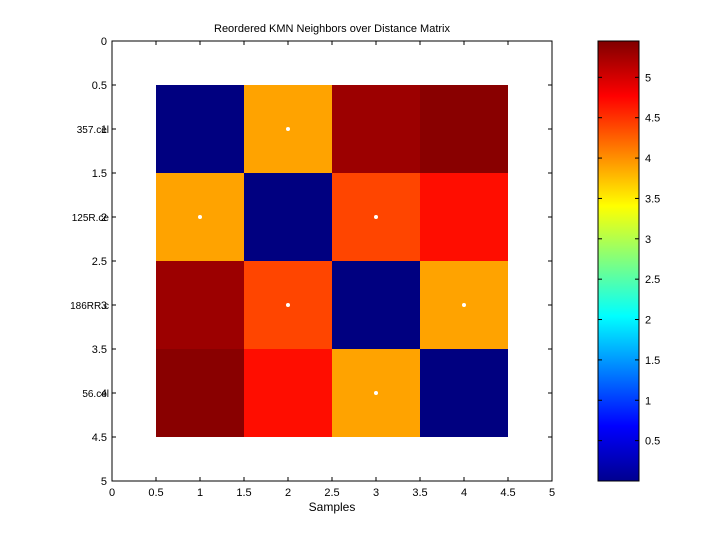  What do you see at coordinates (648, 321) in the screenshot?
I see `colorbar-tick-label: 2` at bounding box center [648, 321].